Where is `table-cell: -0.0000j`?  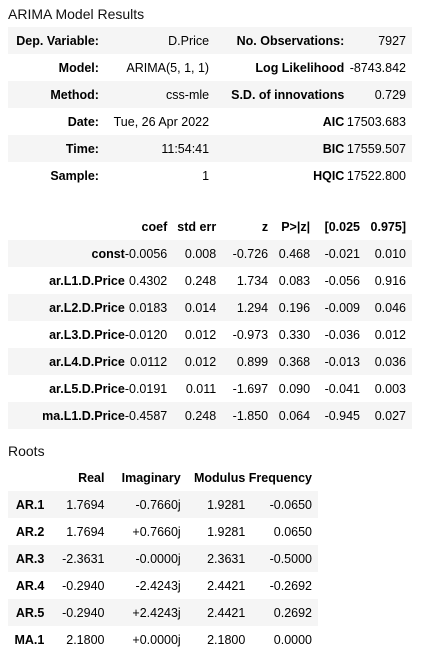 table-cell: -0.0000j is located at coordinates (142, 558).